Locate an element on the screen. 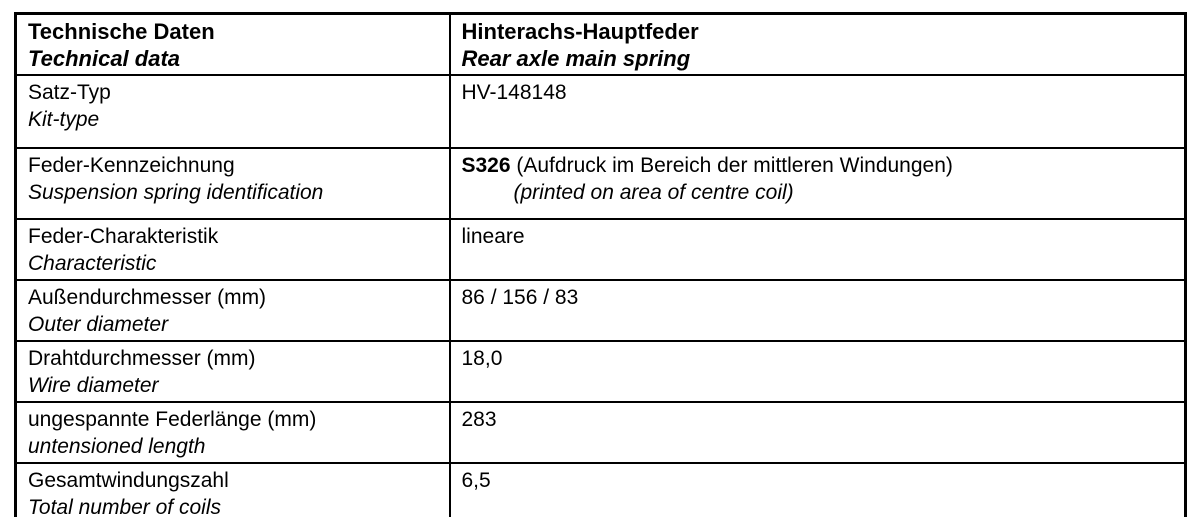  table-row-kit-type: Satz-Typ Kit-type HV-148148 is located at coordinates (600, 111).